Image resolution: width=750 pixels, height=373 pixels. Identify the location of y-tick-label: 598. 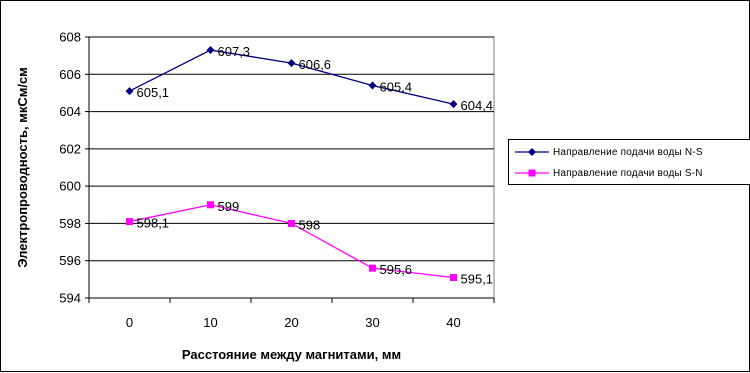
(70, 223).